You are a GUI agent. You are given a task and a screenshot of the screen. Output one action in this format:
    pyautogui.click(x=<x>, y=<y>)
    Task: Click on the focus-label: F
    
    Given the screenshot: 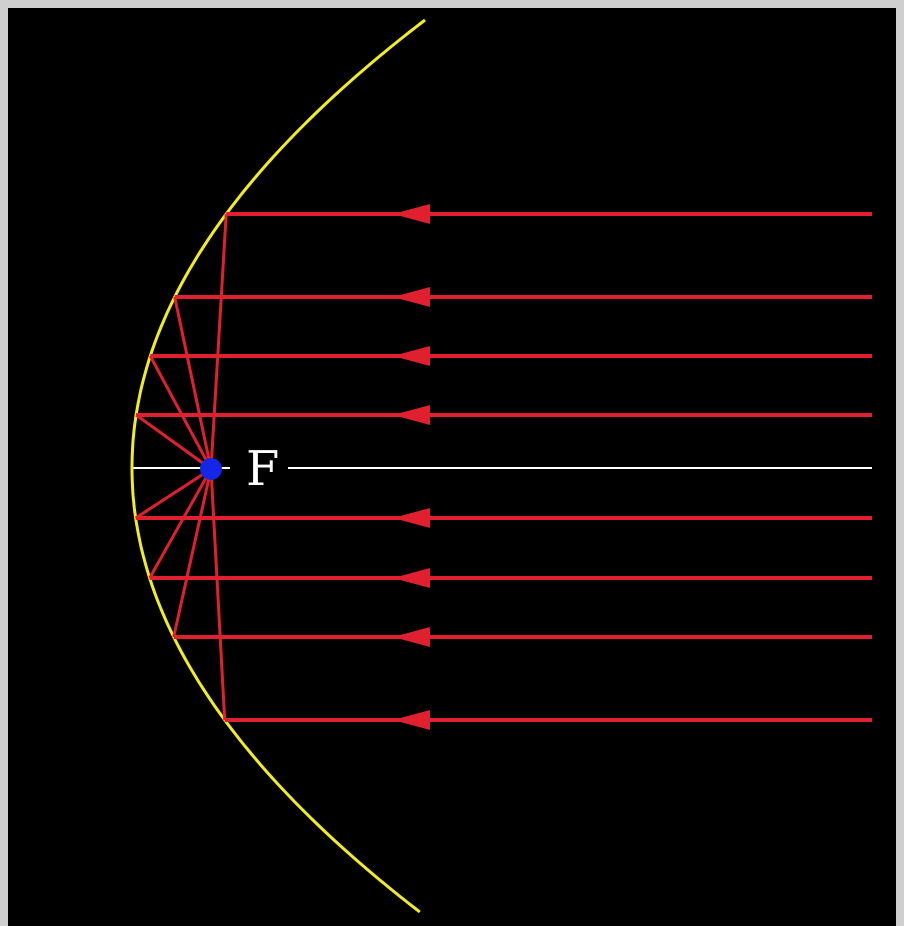 What is the action you would take?
    pyautogui.click(x=262, y=469)
    